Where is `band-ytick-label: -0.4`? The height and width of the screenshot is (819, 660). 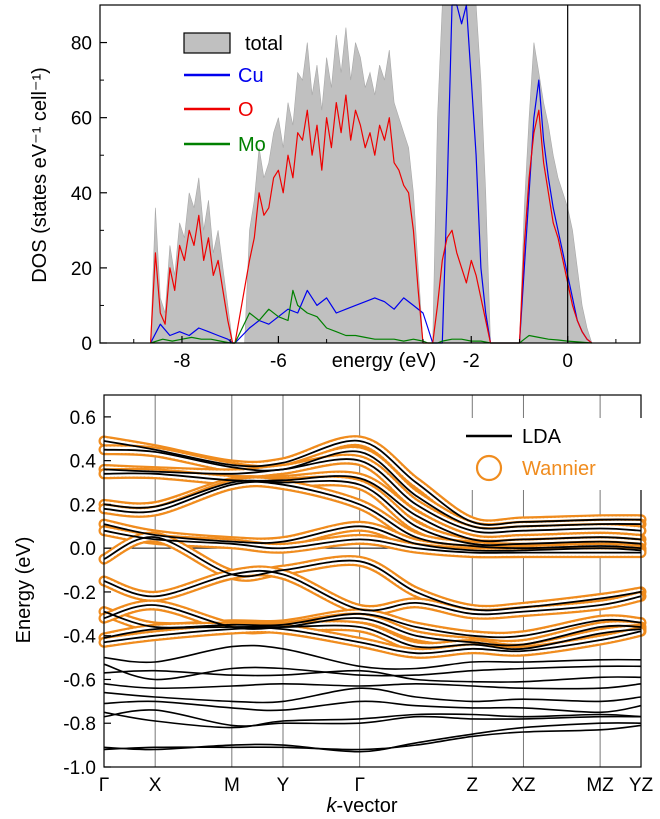 band-ytick-label: -0.4 is located at coordinates (79, 637).